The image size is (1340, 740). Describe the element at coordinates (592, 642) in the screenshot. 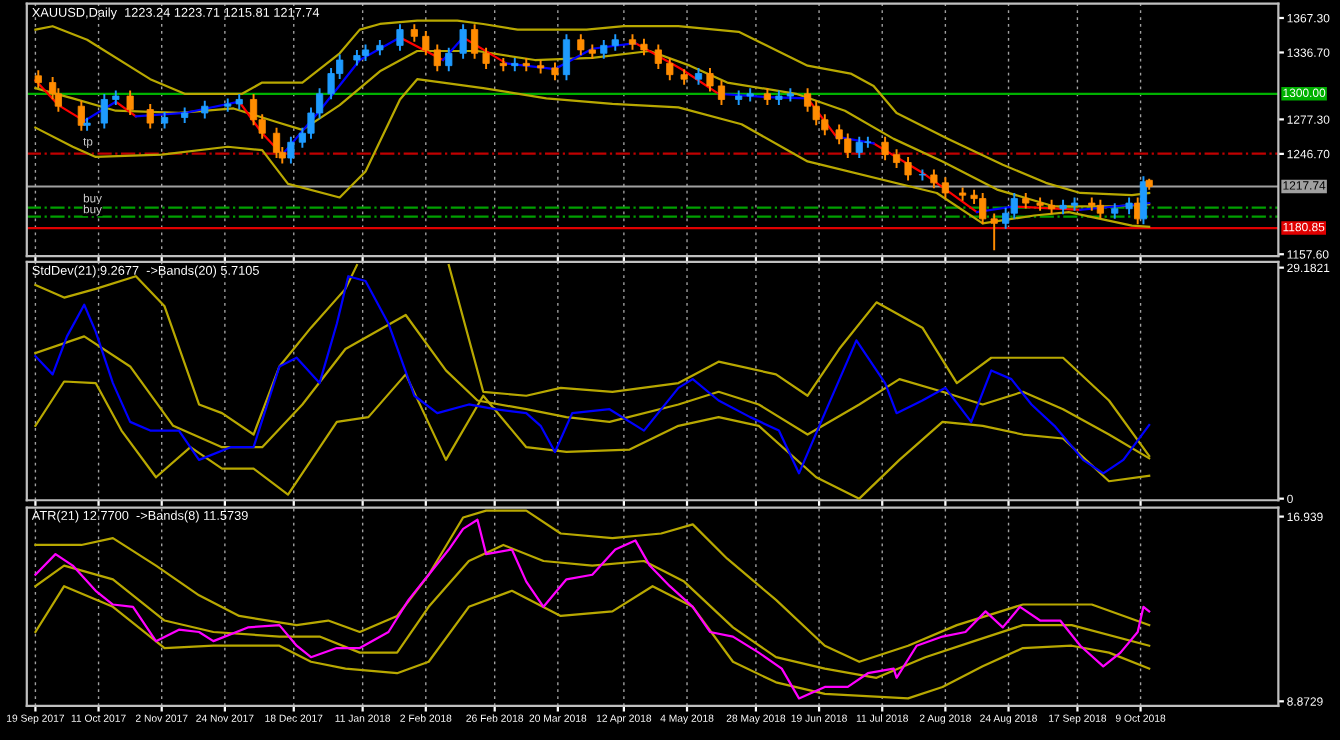

I see `line-series` at that location.